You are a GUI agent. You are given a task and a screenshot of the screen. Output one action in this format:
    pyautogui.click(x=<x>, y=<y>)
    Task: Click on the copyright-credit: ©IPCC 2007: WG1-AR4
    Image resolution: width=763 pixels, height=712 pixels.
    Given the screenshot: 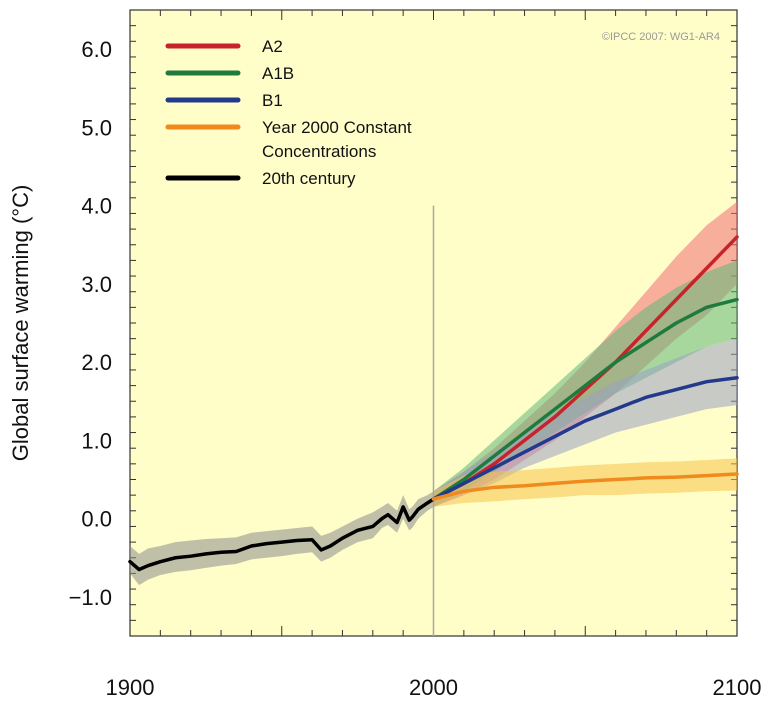 What is the action you would take?
    pyautogui.click(x=661, y=37)
    